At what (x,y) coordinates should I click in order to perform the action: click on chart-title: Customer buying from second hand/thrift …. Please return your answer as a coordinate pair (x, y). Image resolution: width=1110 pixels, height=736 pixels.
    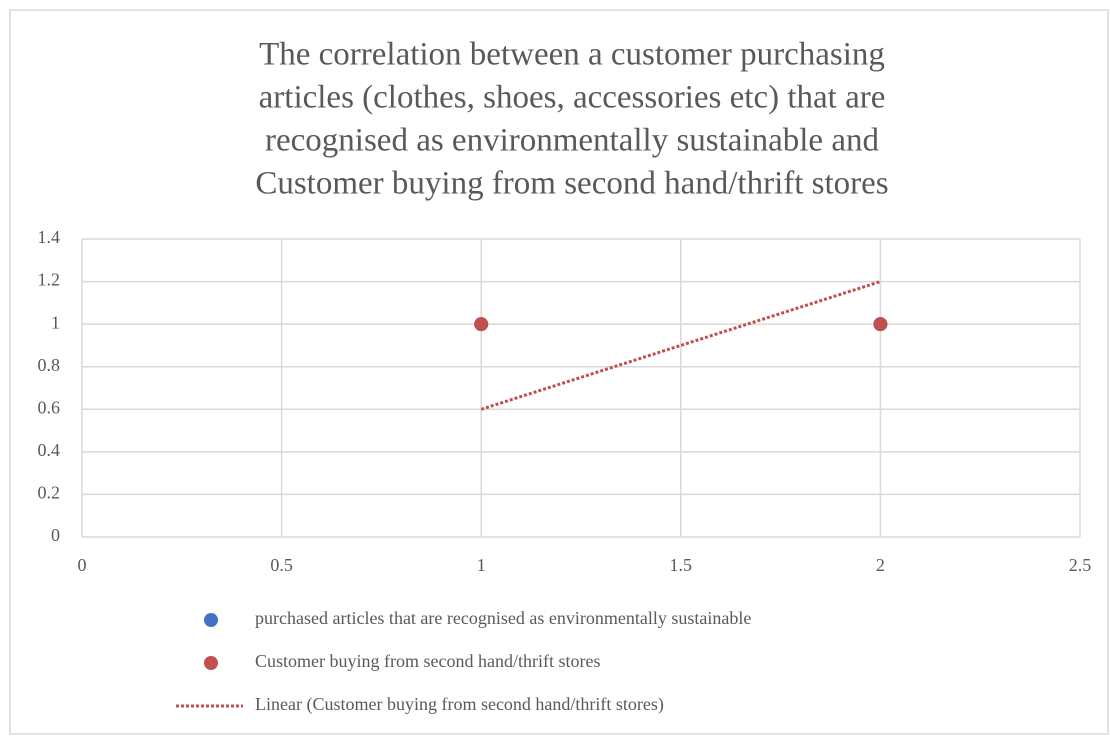
    Looking at the image, I should click on (571, 184).